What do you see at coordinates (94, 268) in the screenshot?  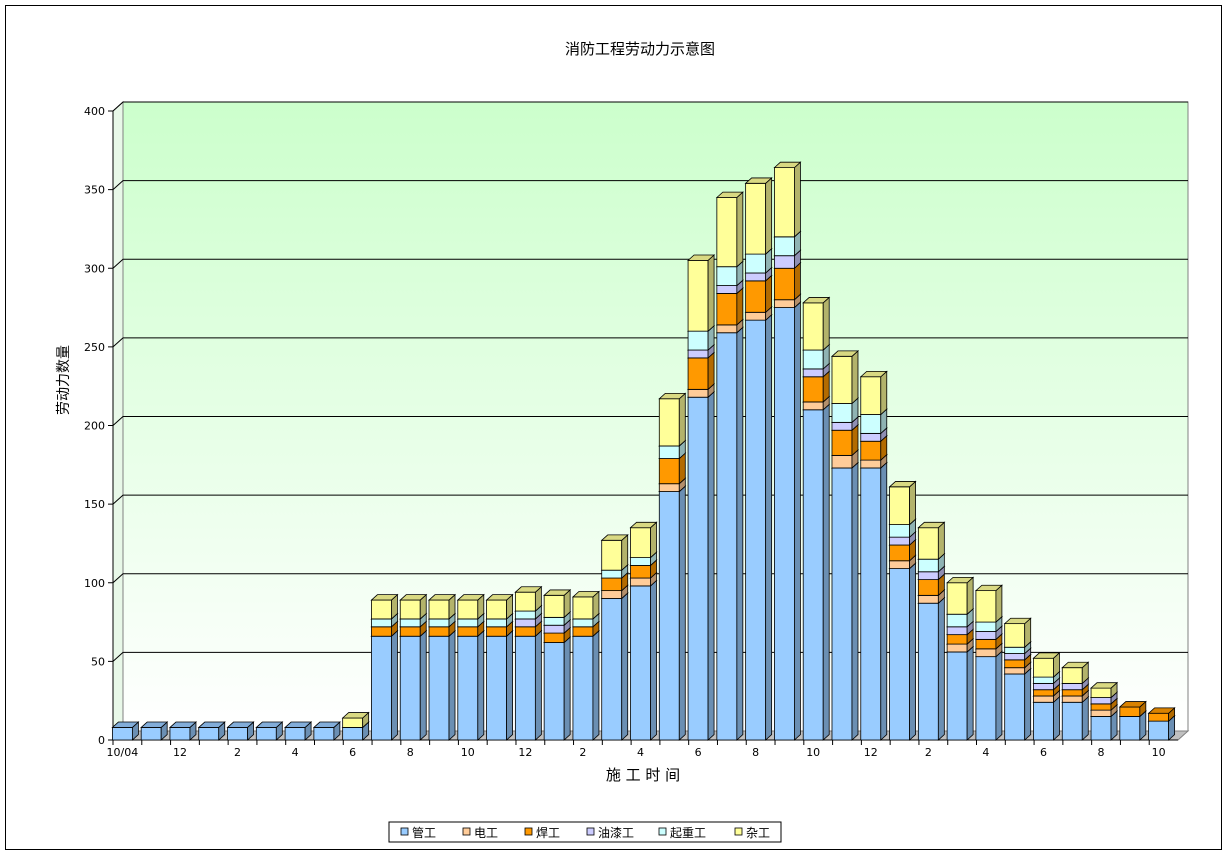 I see `y-tick-label: 300` at bounding box center [94, 268].